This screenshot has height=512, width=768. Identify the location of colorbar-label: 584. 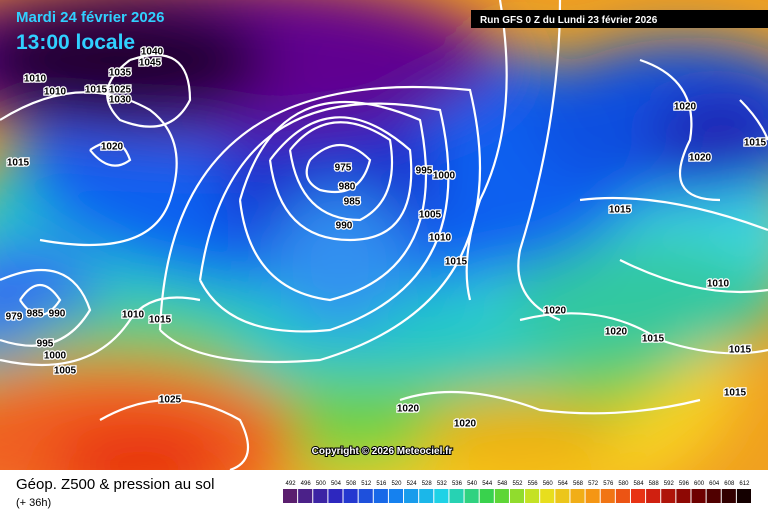
(639, 484).